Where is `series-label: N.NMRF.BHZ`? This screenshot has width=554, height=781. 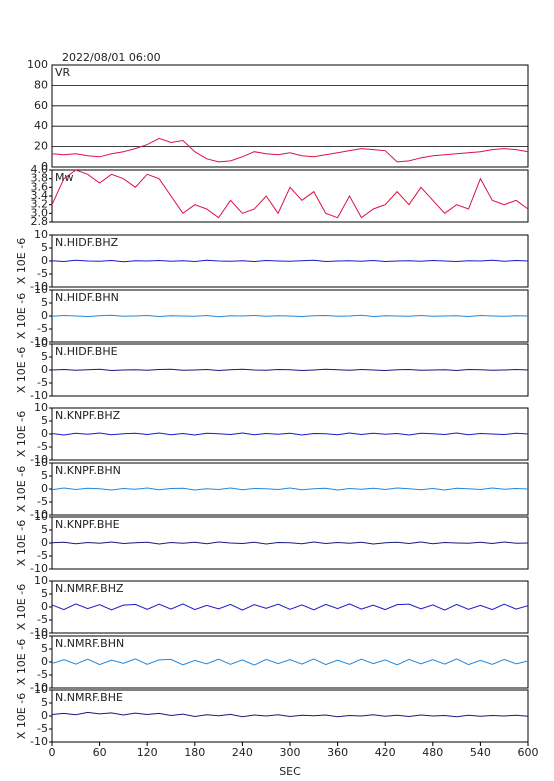
series-label: N.NMRF.BHZ is located at coordinates (89, 588).